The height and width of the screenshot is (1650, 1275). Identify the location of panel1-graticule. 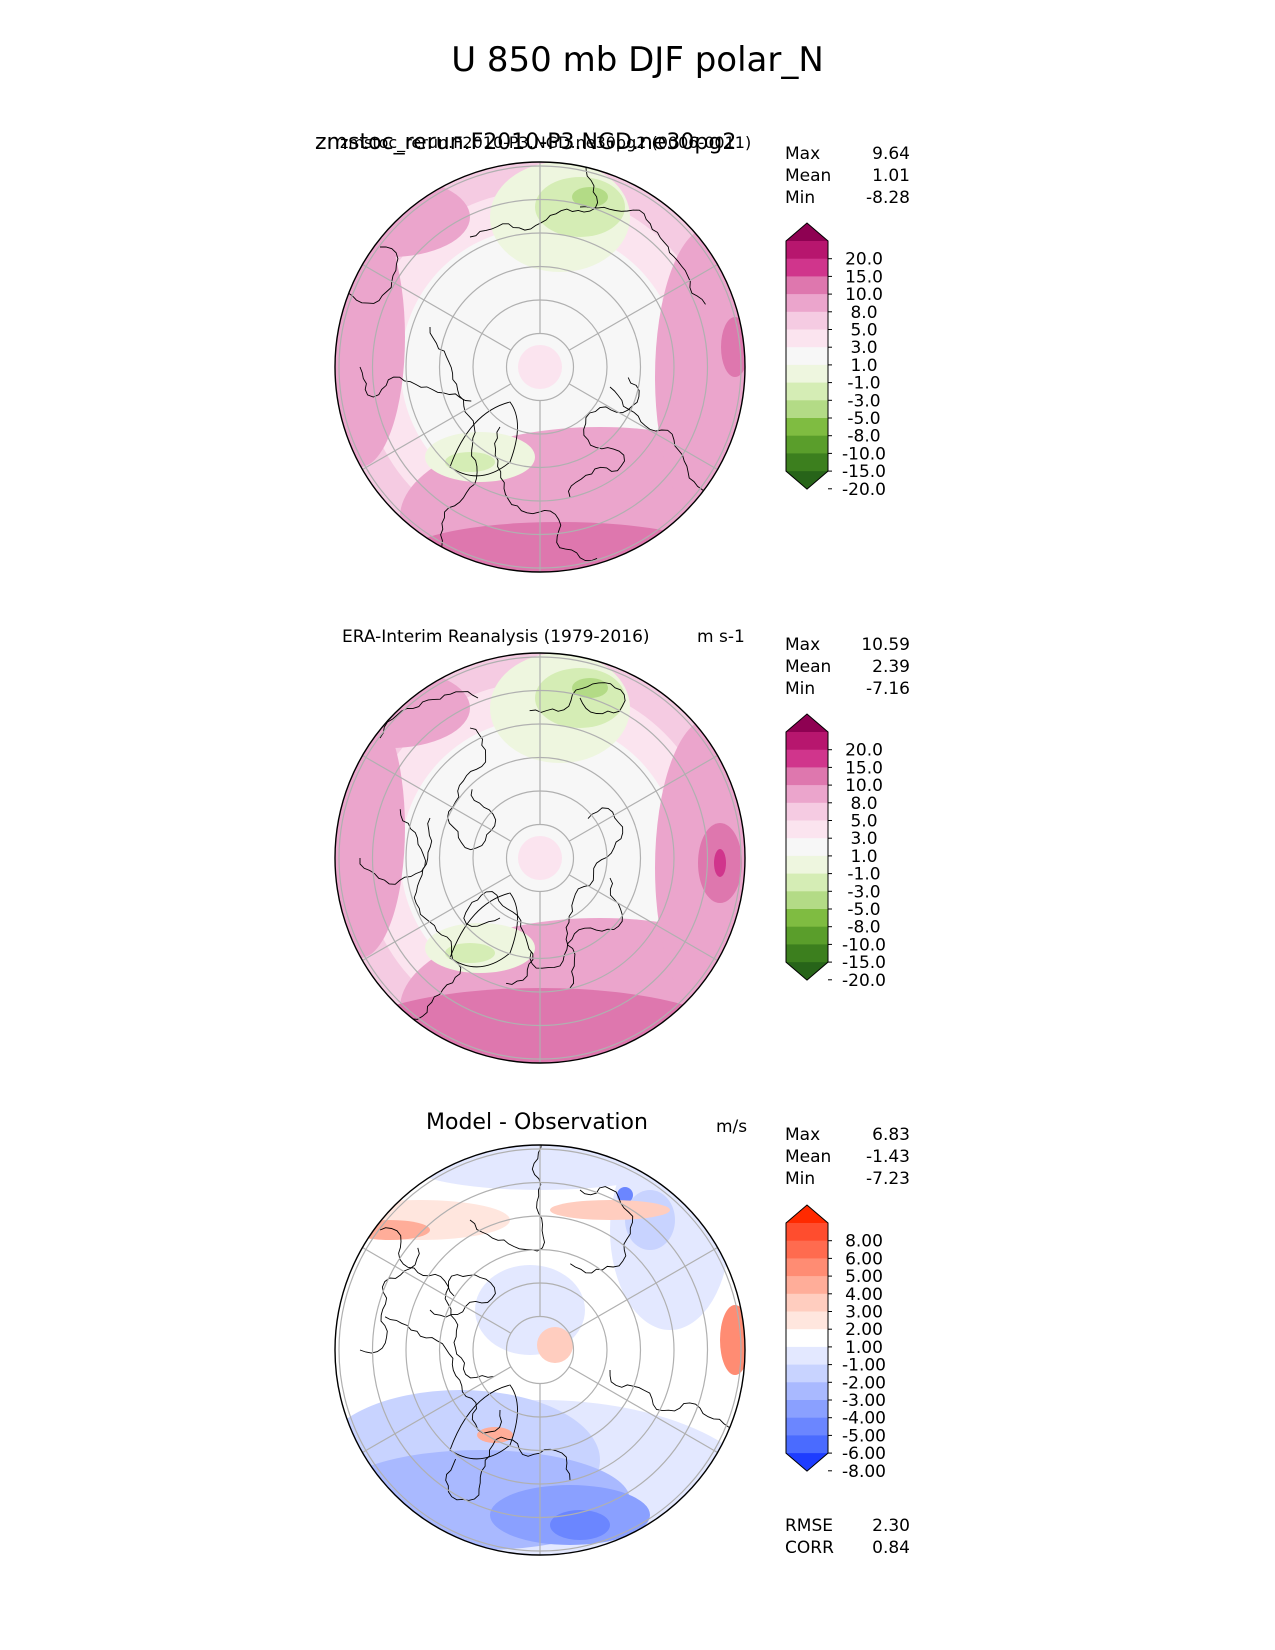
(540, 367).